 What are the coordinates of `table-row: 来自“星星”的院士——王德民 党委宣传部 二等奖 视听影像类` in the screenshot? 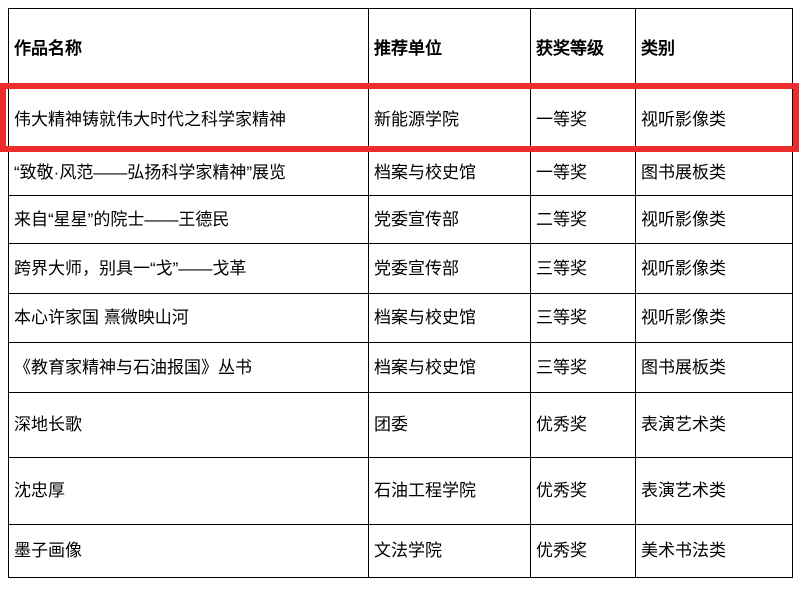 It's located at (400, 219).